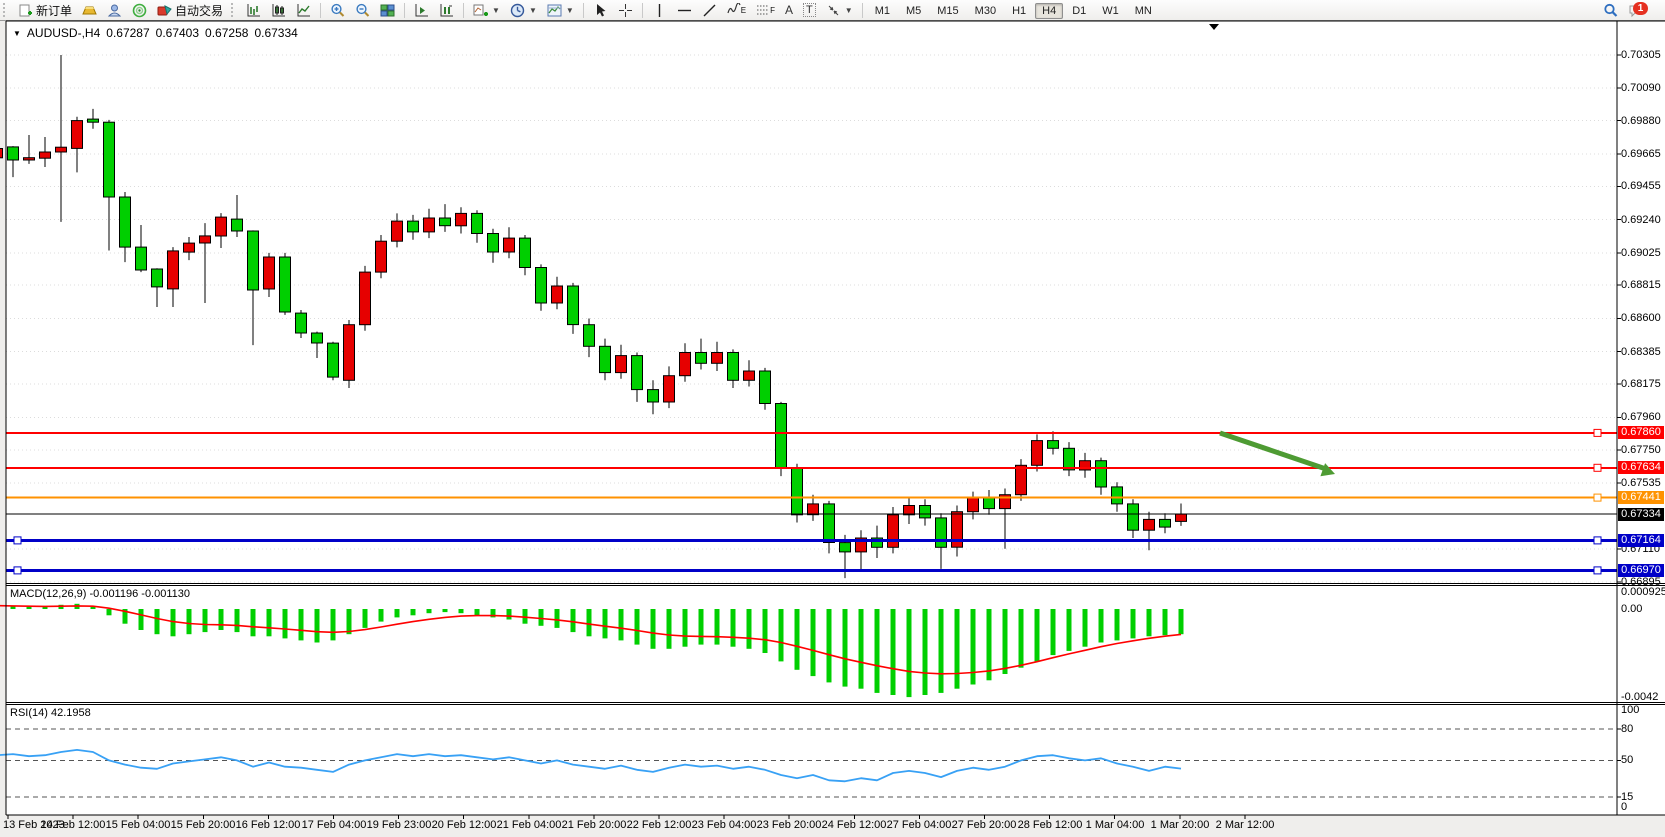  Describe the element at coordinates (114, 10) in the screenshot. I see `profile-button` at that location.